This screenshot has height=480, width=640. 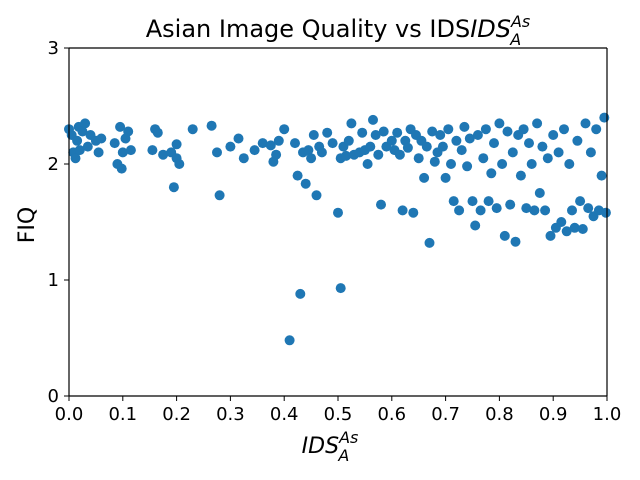 What do you see at coordinates (445, 414) in the screenshot?
I see `x-tick-label: 0.7` at bounding box center [445, 414].